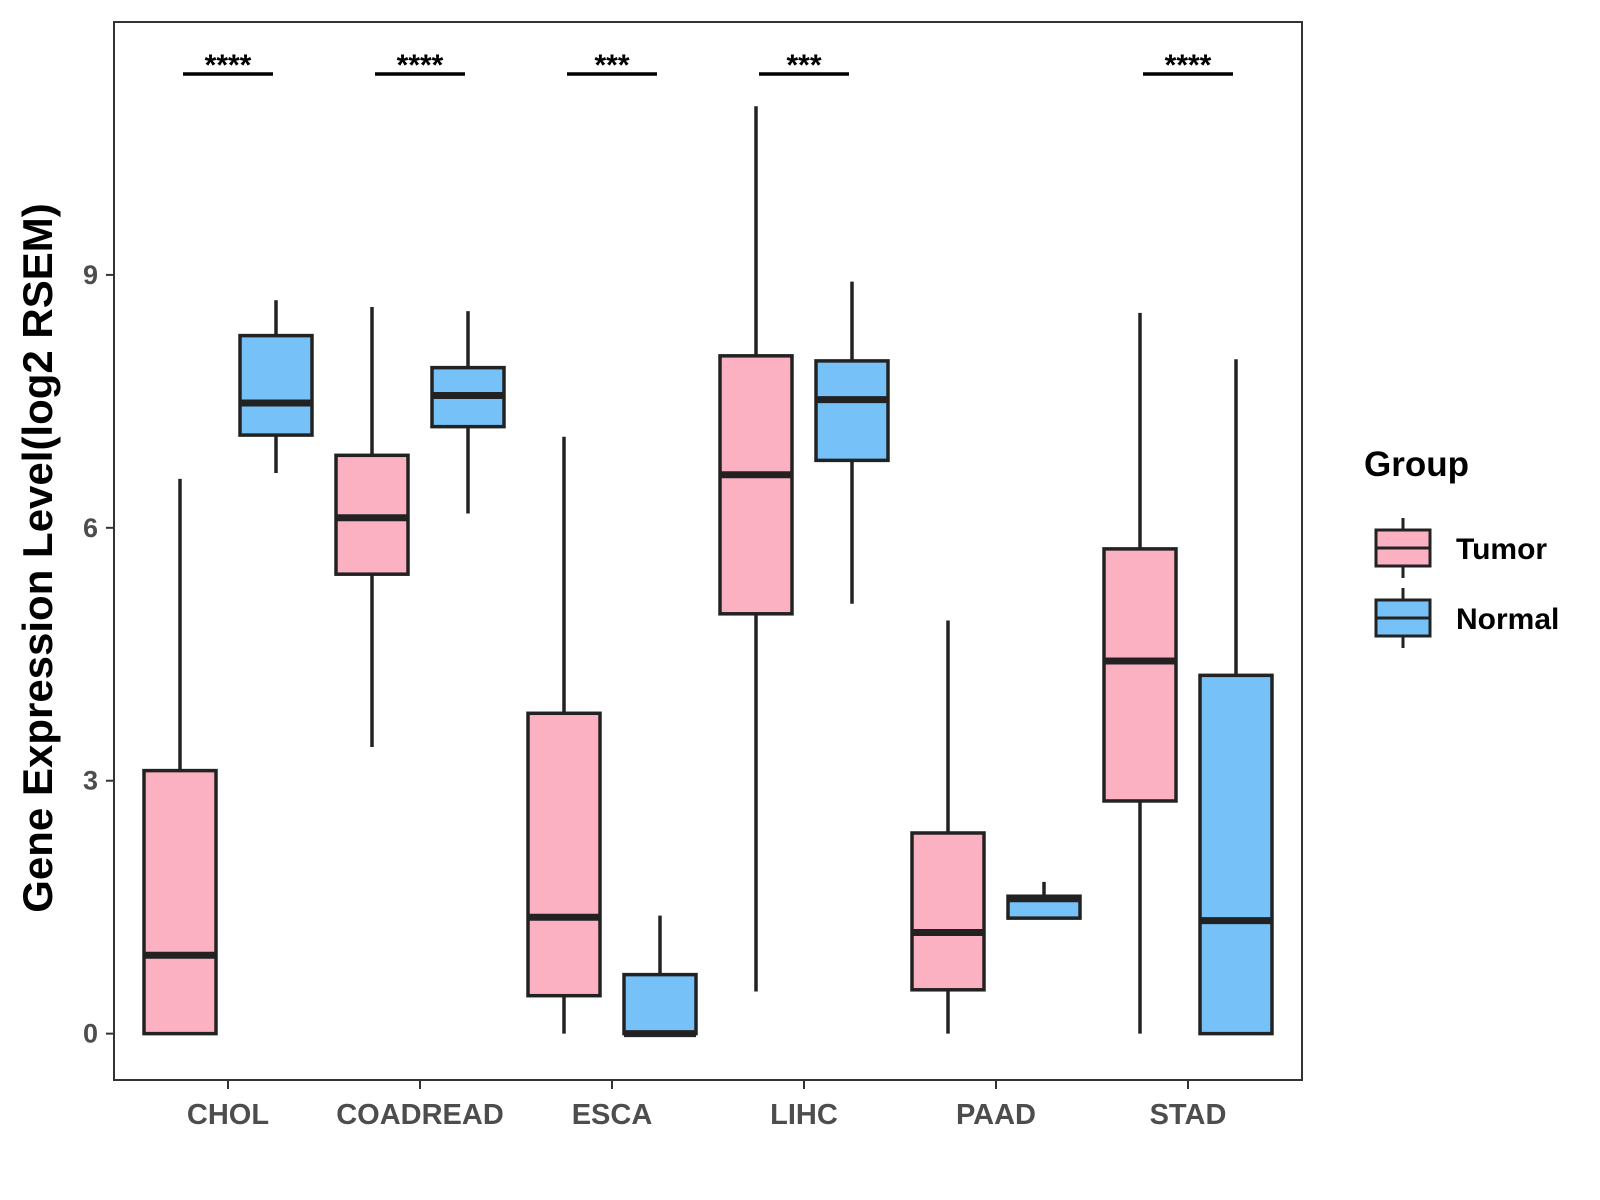 This screenshot has width=1600, height=1200. Describe the element at coordinates (1140, 675) in the screenshot. I see `box-tumor-stad` at that location.